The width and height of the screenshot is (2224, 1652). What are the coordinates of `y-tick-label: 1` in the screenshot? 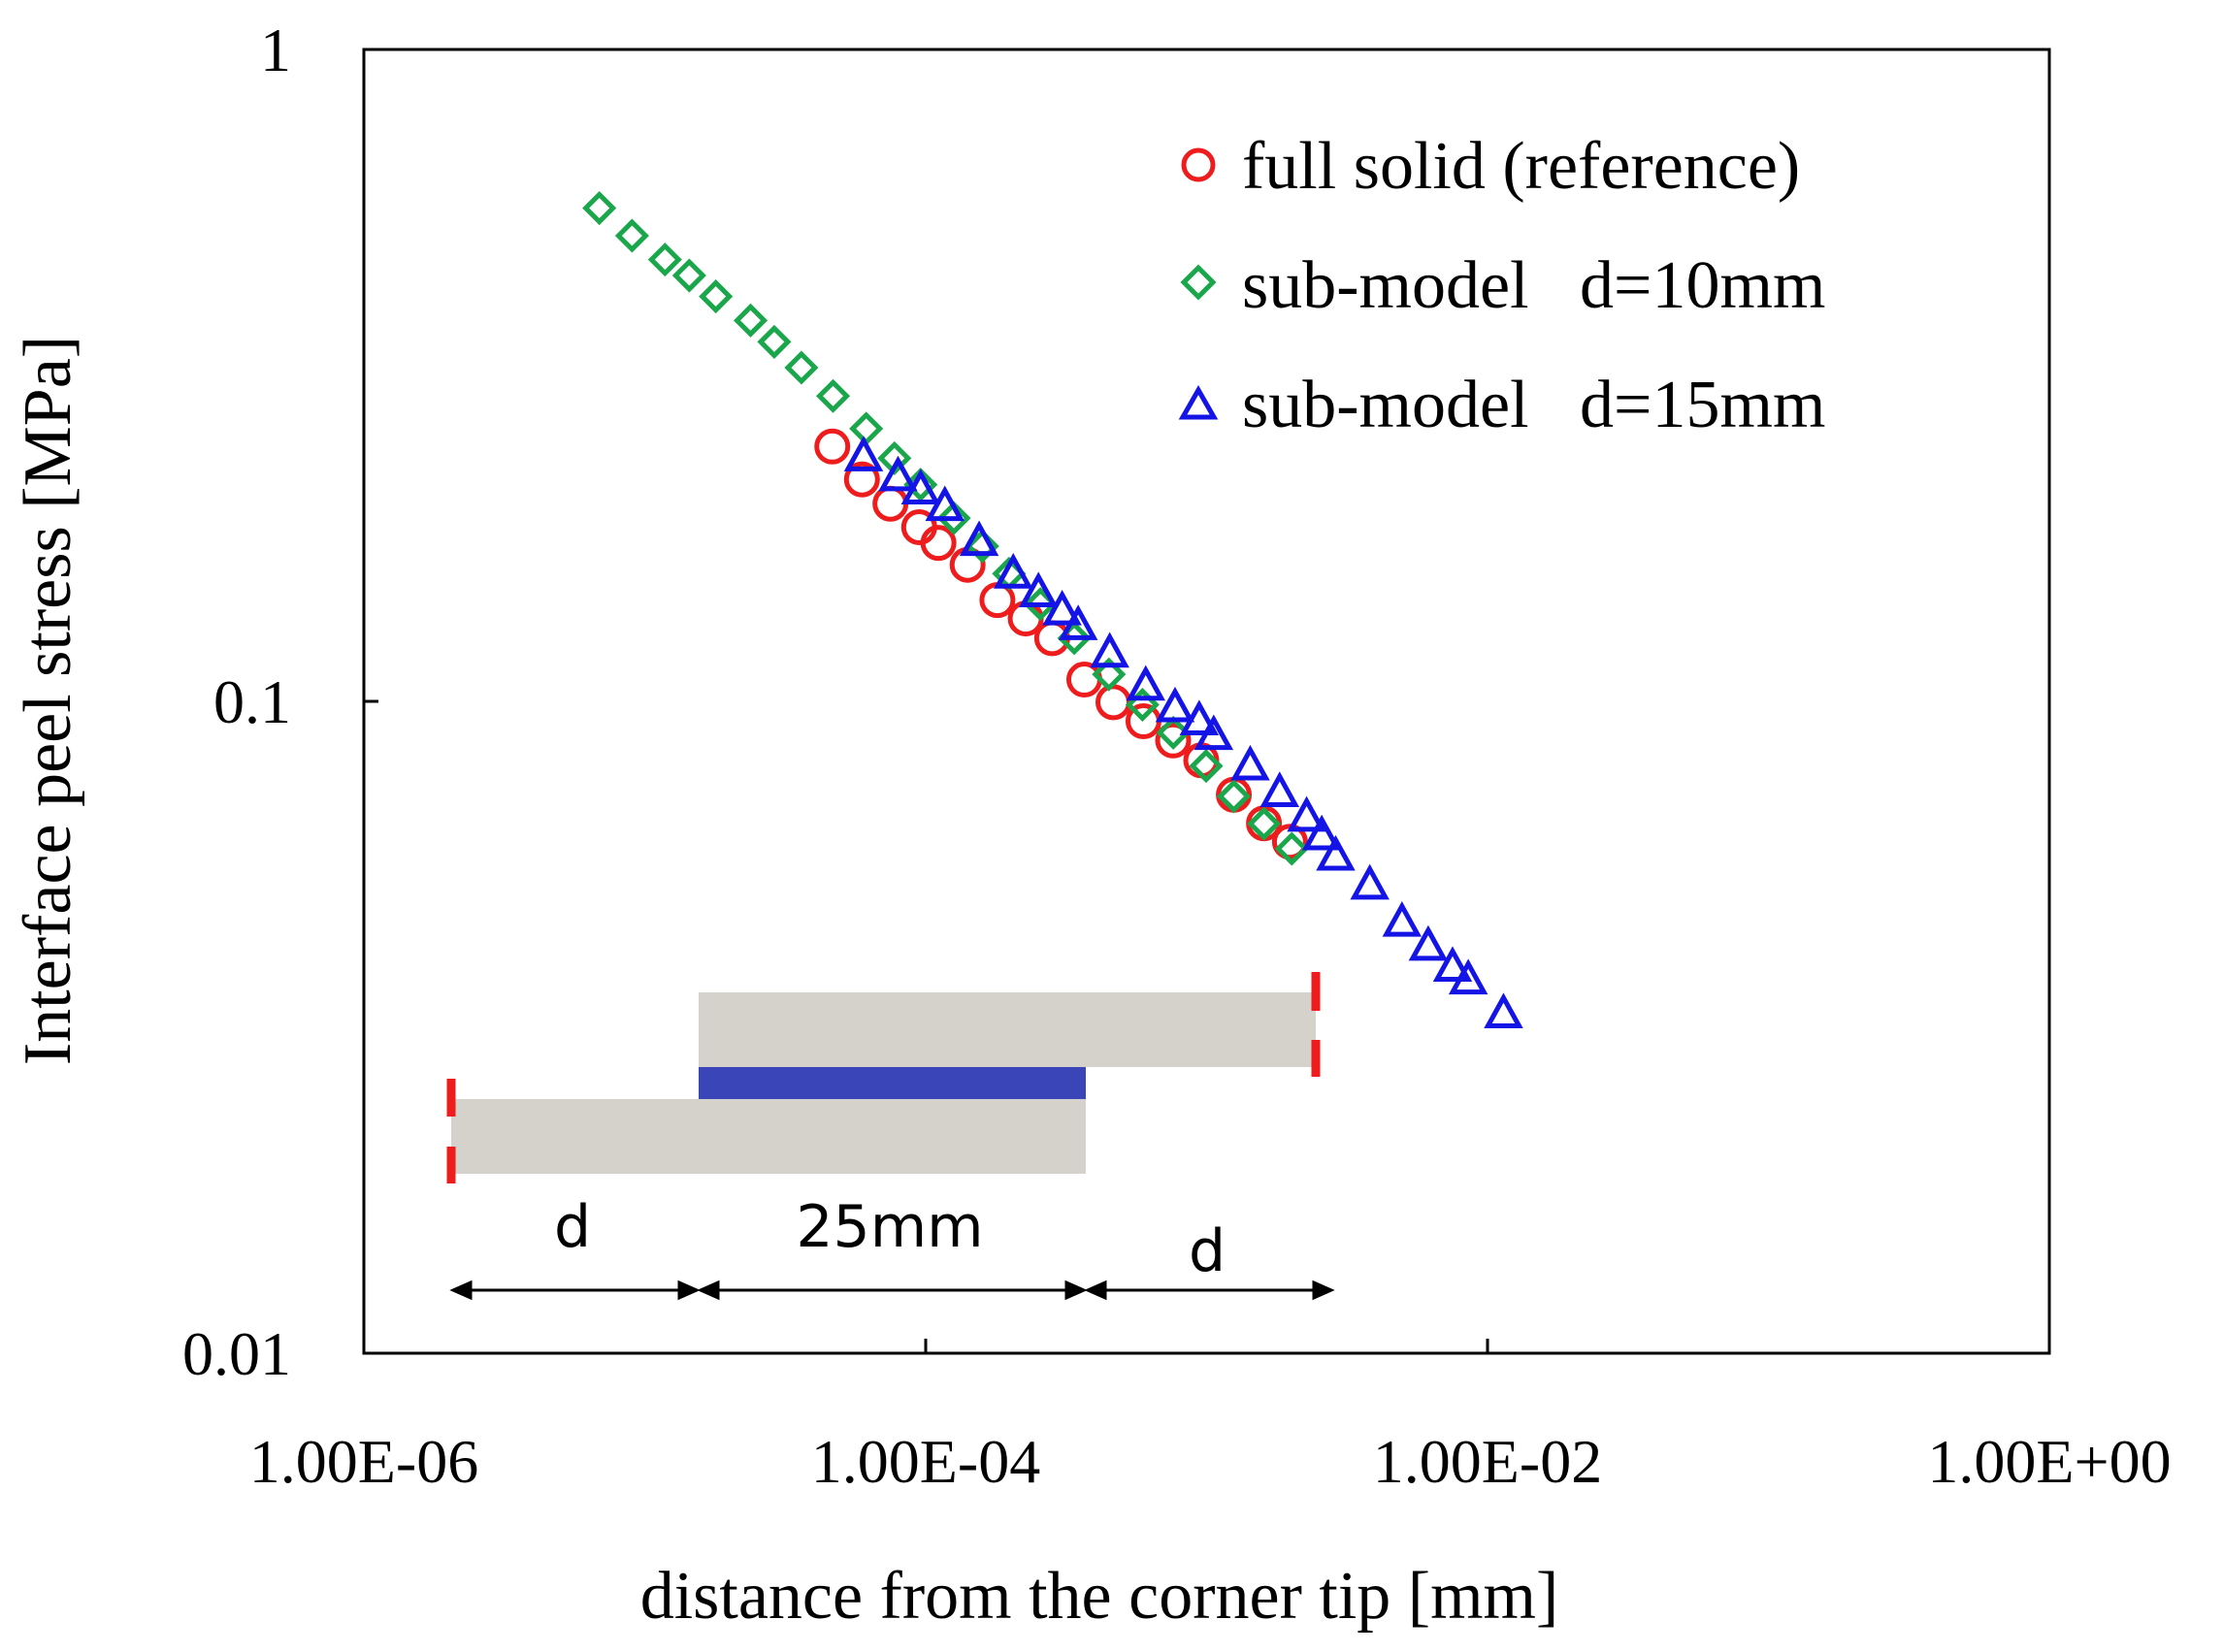 It's located at (275, 50).